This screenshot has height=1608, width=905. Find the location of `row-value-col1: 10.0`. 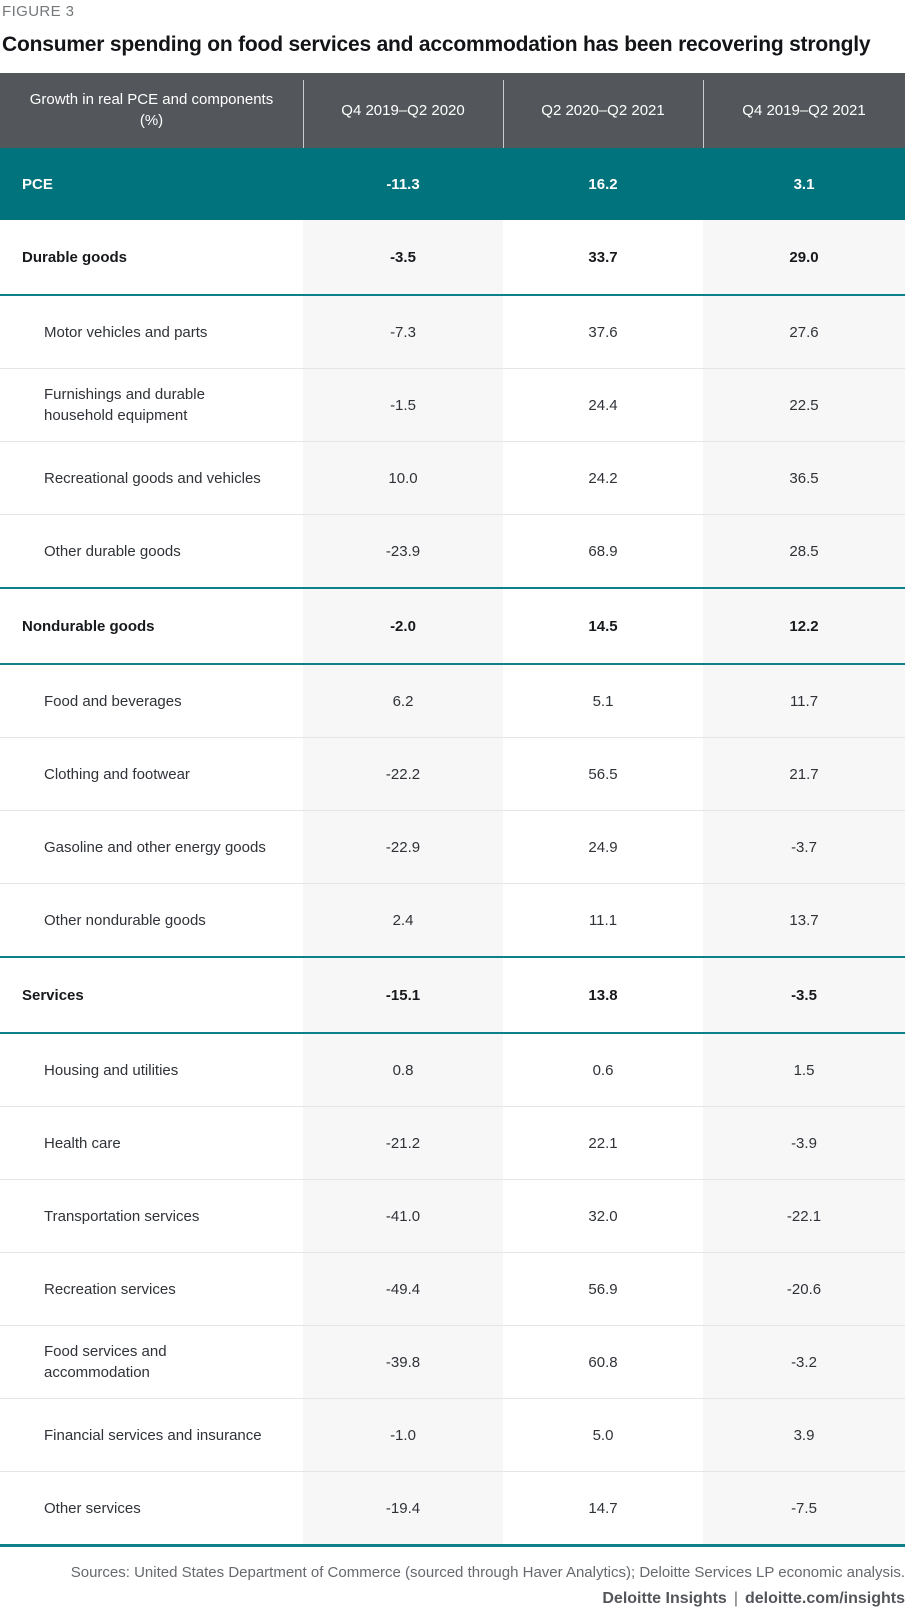

row-value-col1: 10.0 is located at coordinates (403, 478).